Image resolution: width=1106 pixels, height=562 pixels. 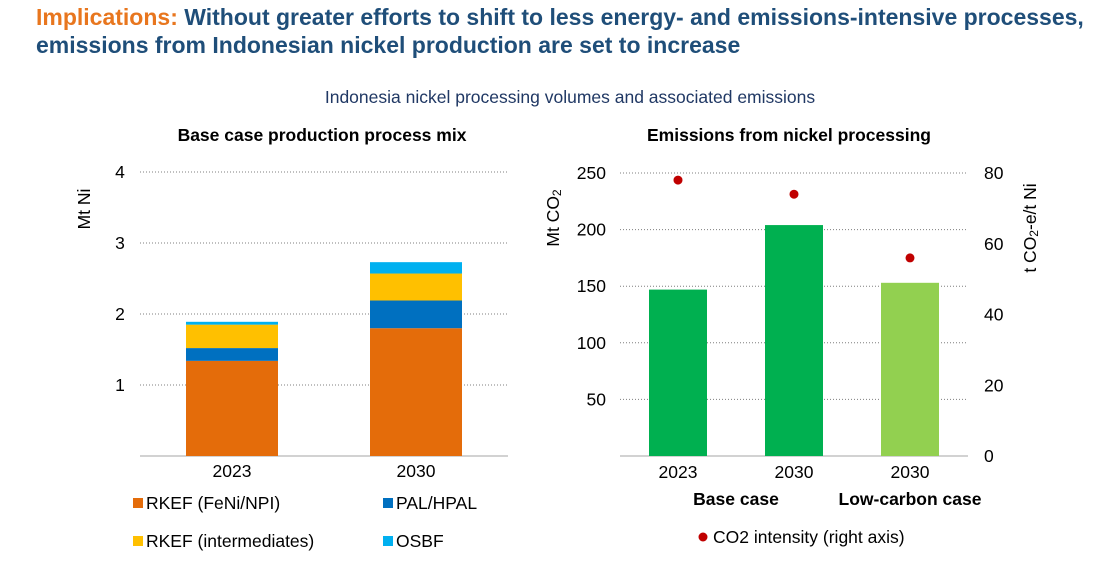 What do you see at coordinates (138, 541) in the screenshot?
I see `legend-swatch-rkef-intermediates` at bounding box center [138, 541].